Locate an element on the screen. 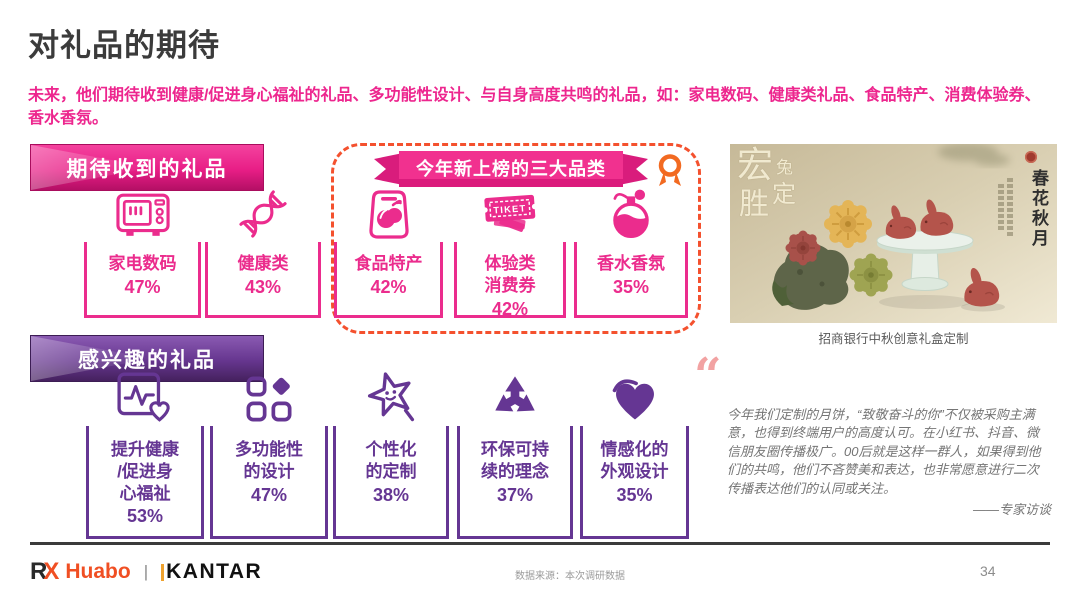 The height and width of the screenshot is (603, 1080). shapes-grid-icon is located at coordinates (269, 392).